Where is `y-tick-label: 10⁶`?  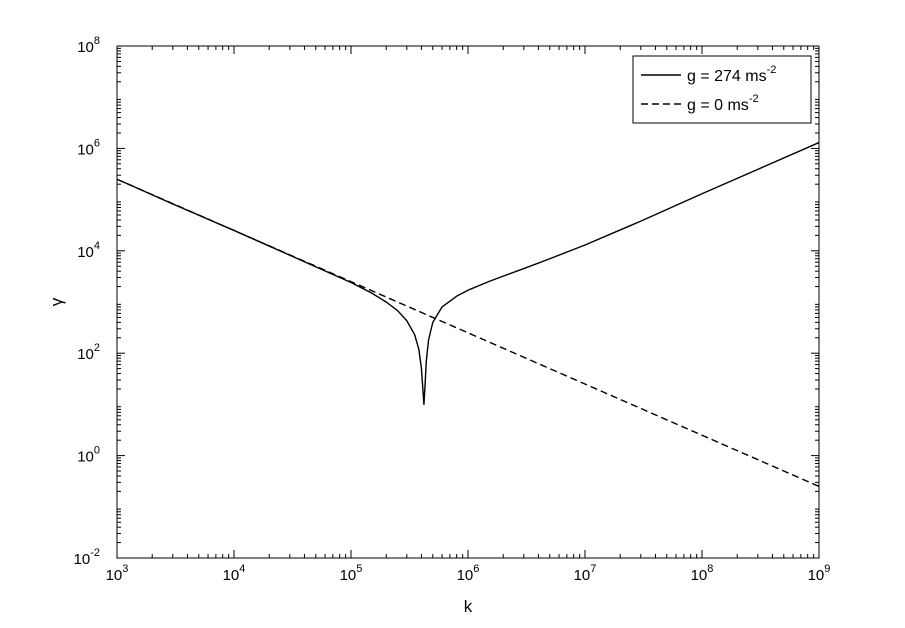
y-tick-label: 10⁶ is located at coordinates (88, 147).